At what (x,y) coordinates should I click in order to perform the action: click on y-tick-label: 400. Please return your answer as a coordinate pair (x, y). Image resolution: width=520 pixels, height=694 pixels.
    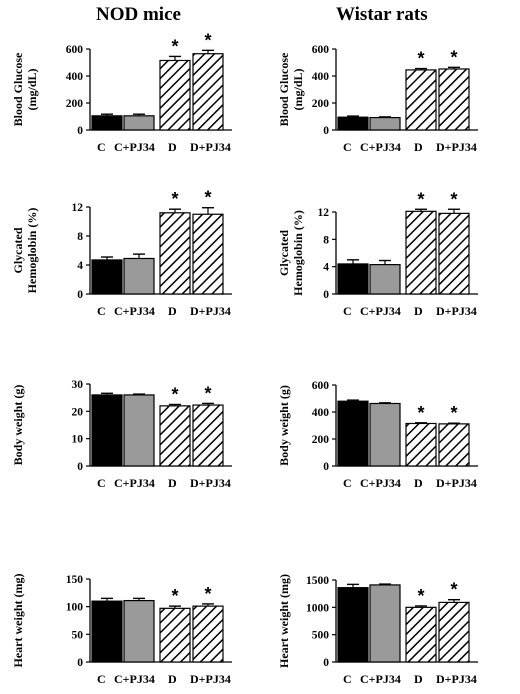
    Looking at the image, I should click on (321, 413).